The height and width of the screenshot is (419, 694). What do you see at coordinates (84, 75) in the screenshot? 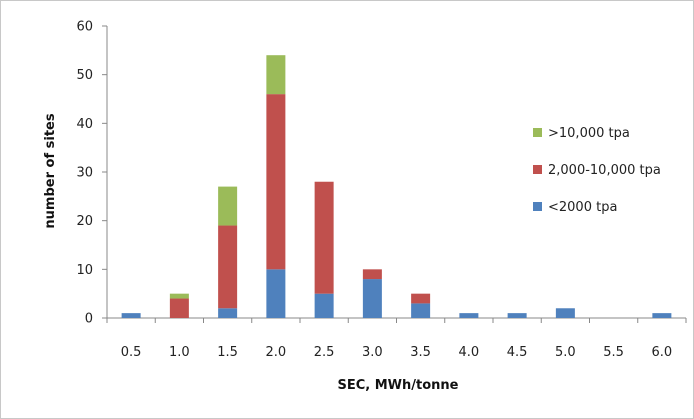
I see `y-tick-label: 50` at bounding box center [84, 75].